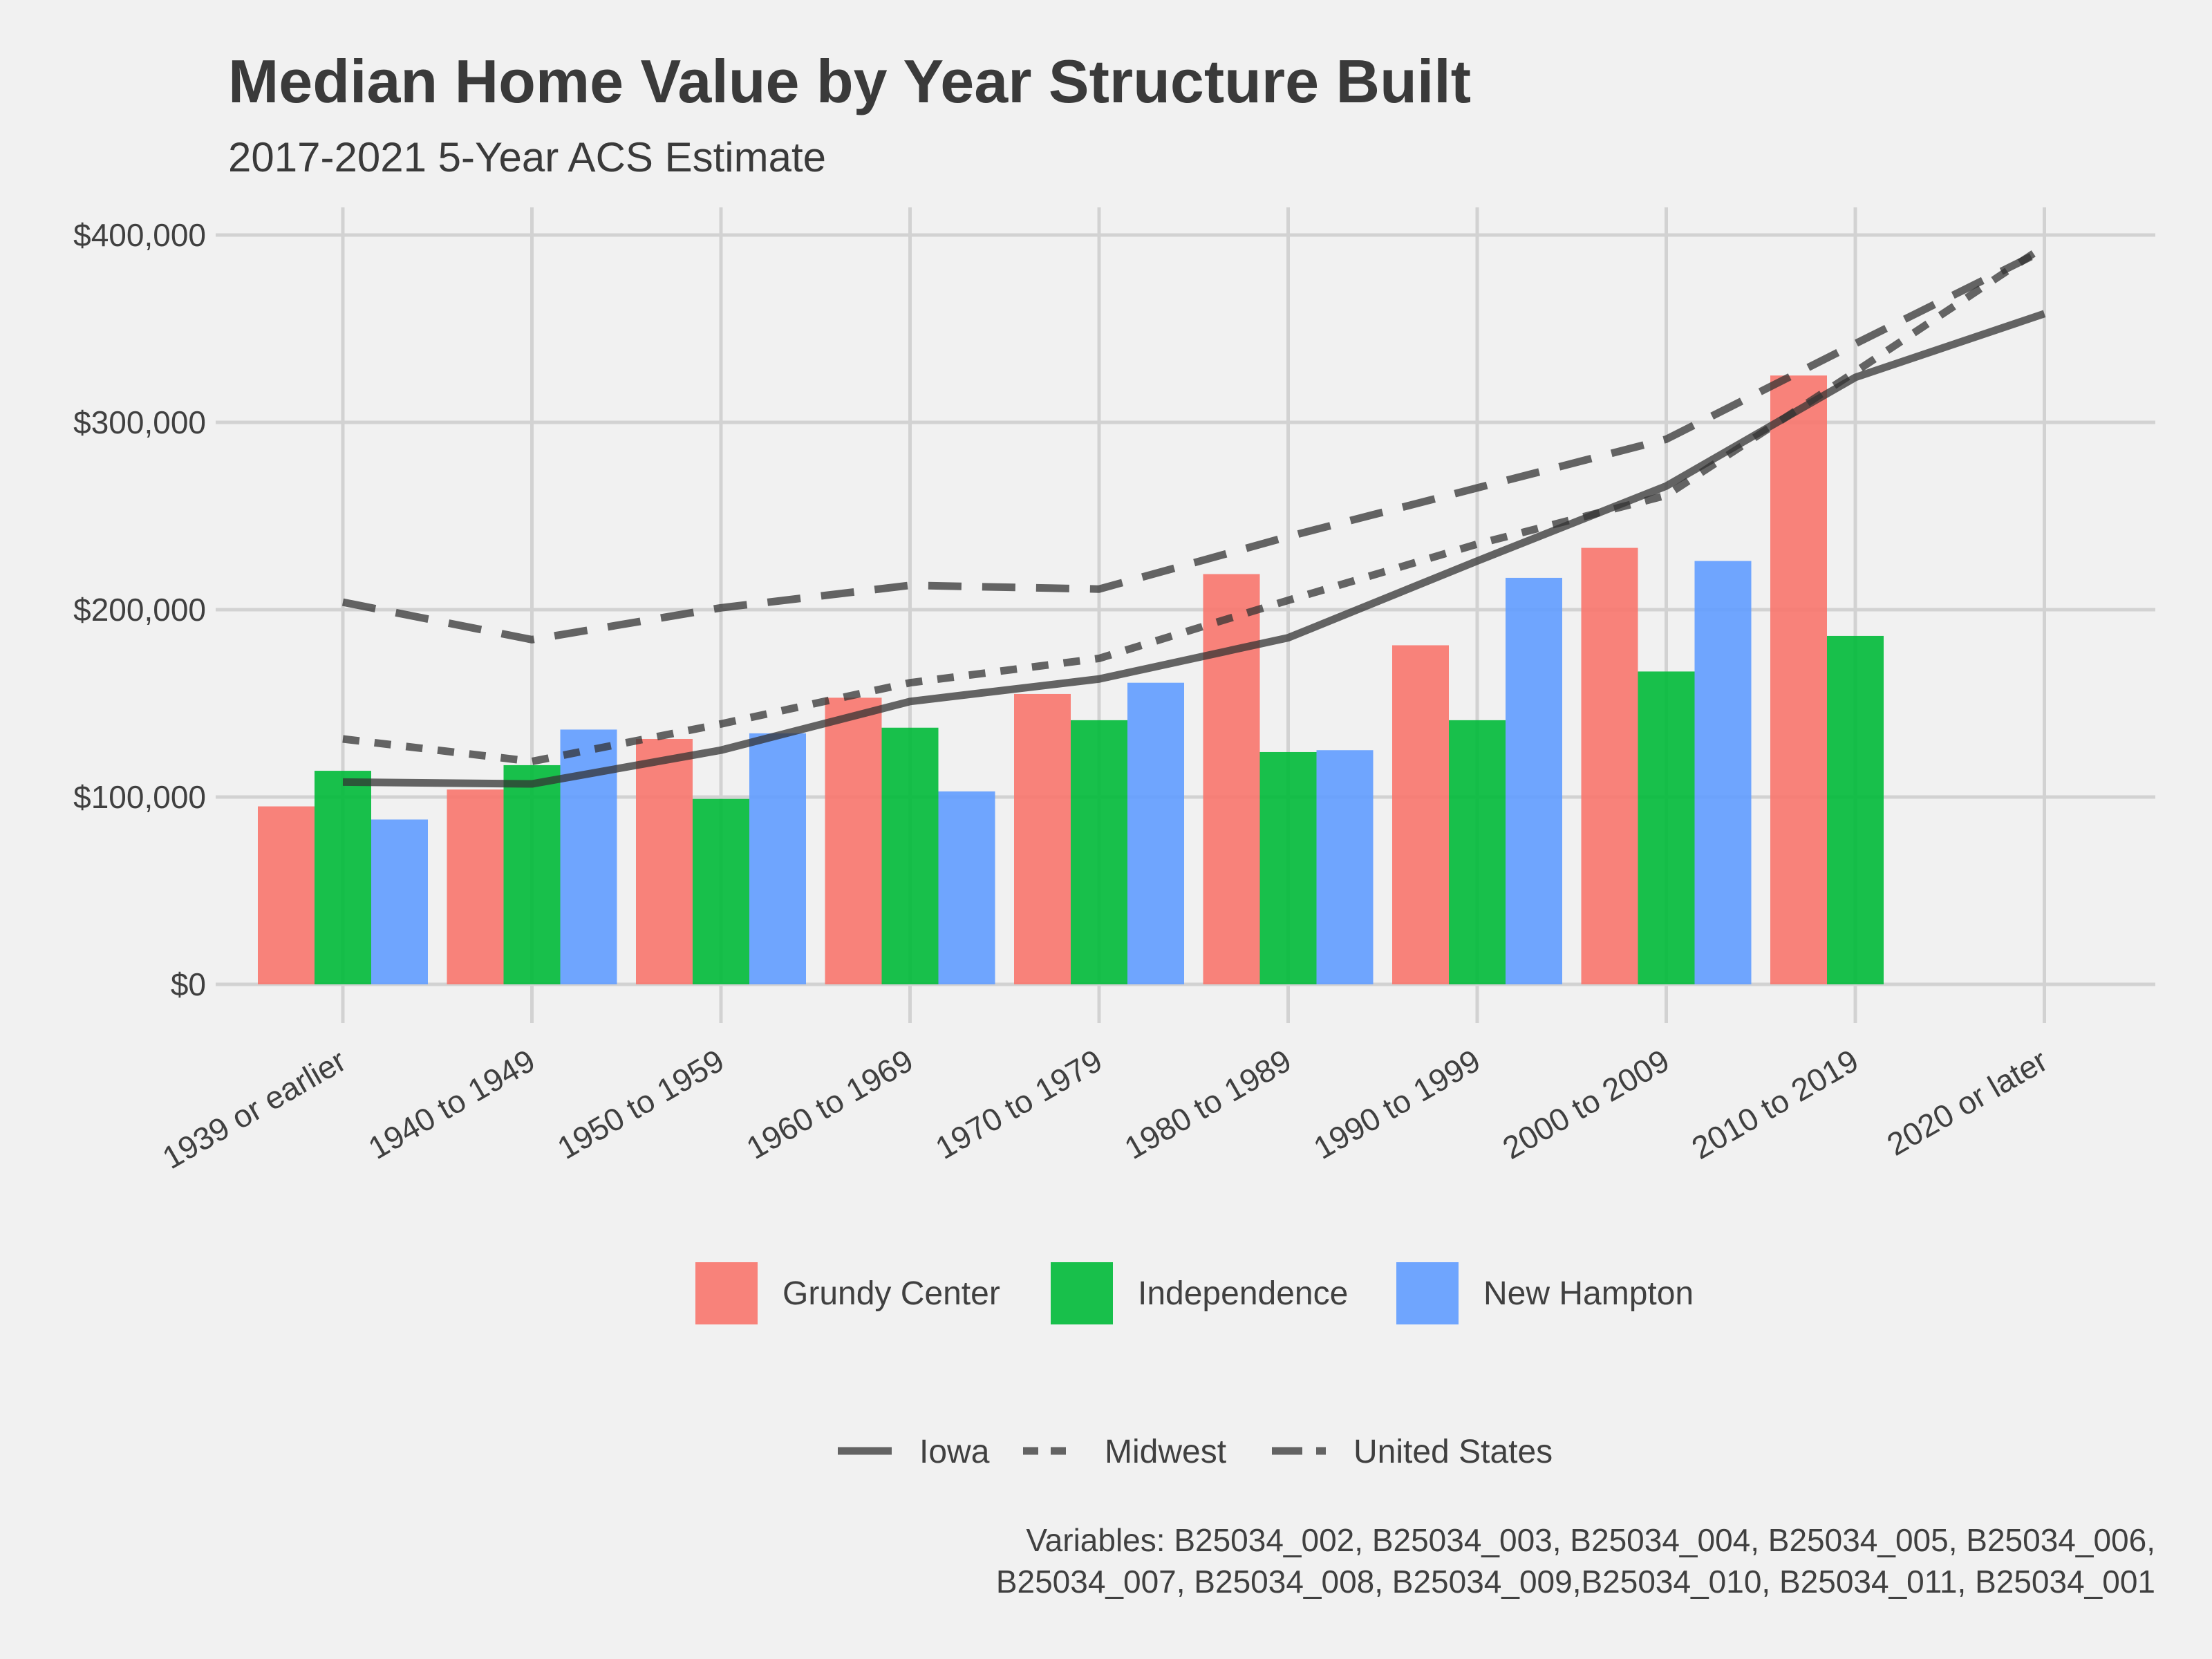 The image size is (2212, 1659). What do you see at coordinates (139, 235) in the screenshot?
I see `y-tick-label: $400,000` at bounding box center [139, 235].